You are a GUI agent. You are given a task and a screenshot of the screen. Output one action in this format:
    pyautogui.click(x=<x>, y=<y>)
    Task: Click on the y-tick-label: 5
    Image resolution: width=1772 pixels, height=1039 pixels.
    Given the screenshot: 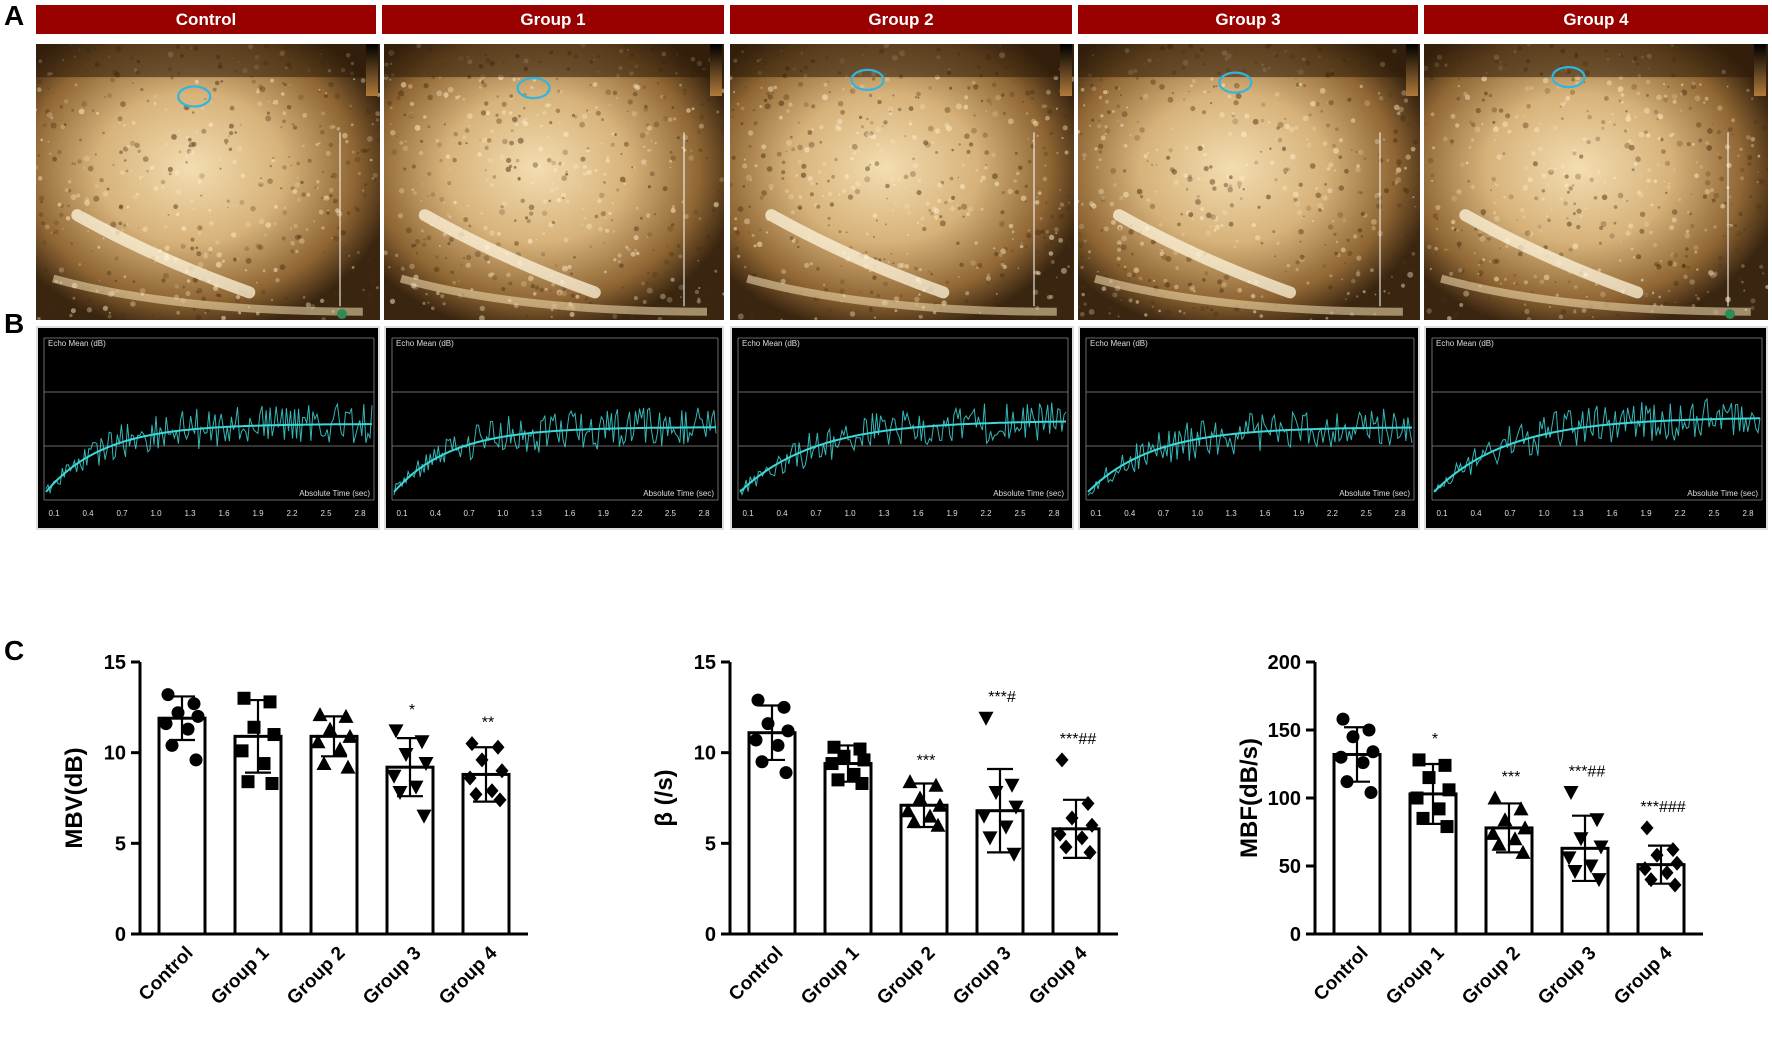 What is the action you would take?
    pyautogui.click(x=120, y=844)
    